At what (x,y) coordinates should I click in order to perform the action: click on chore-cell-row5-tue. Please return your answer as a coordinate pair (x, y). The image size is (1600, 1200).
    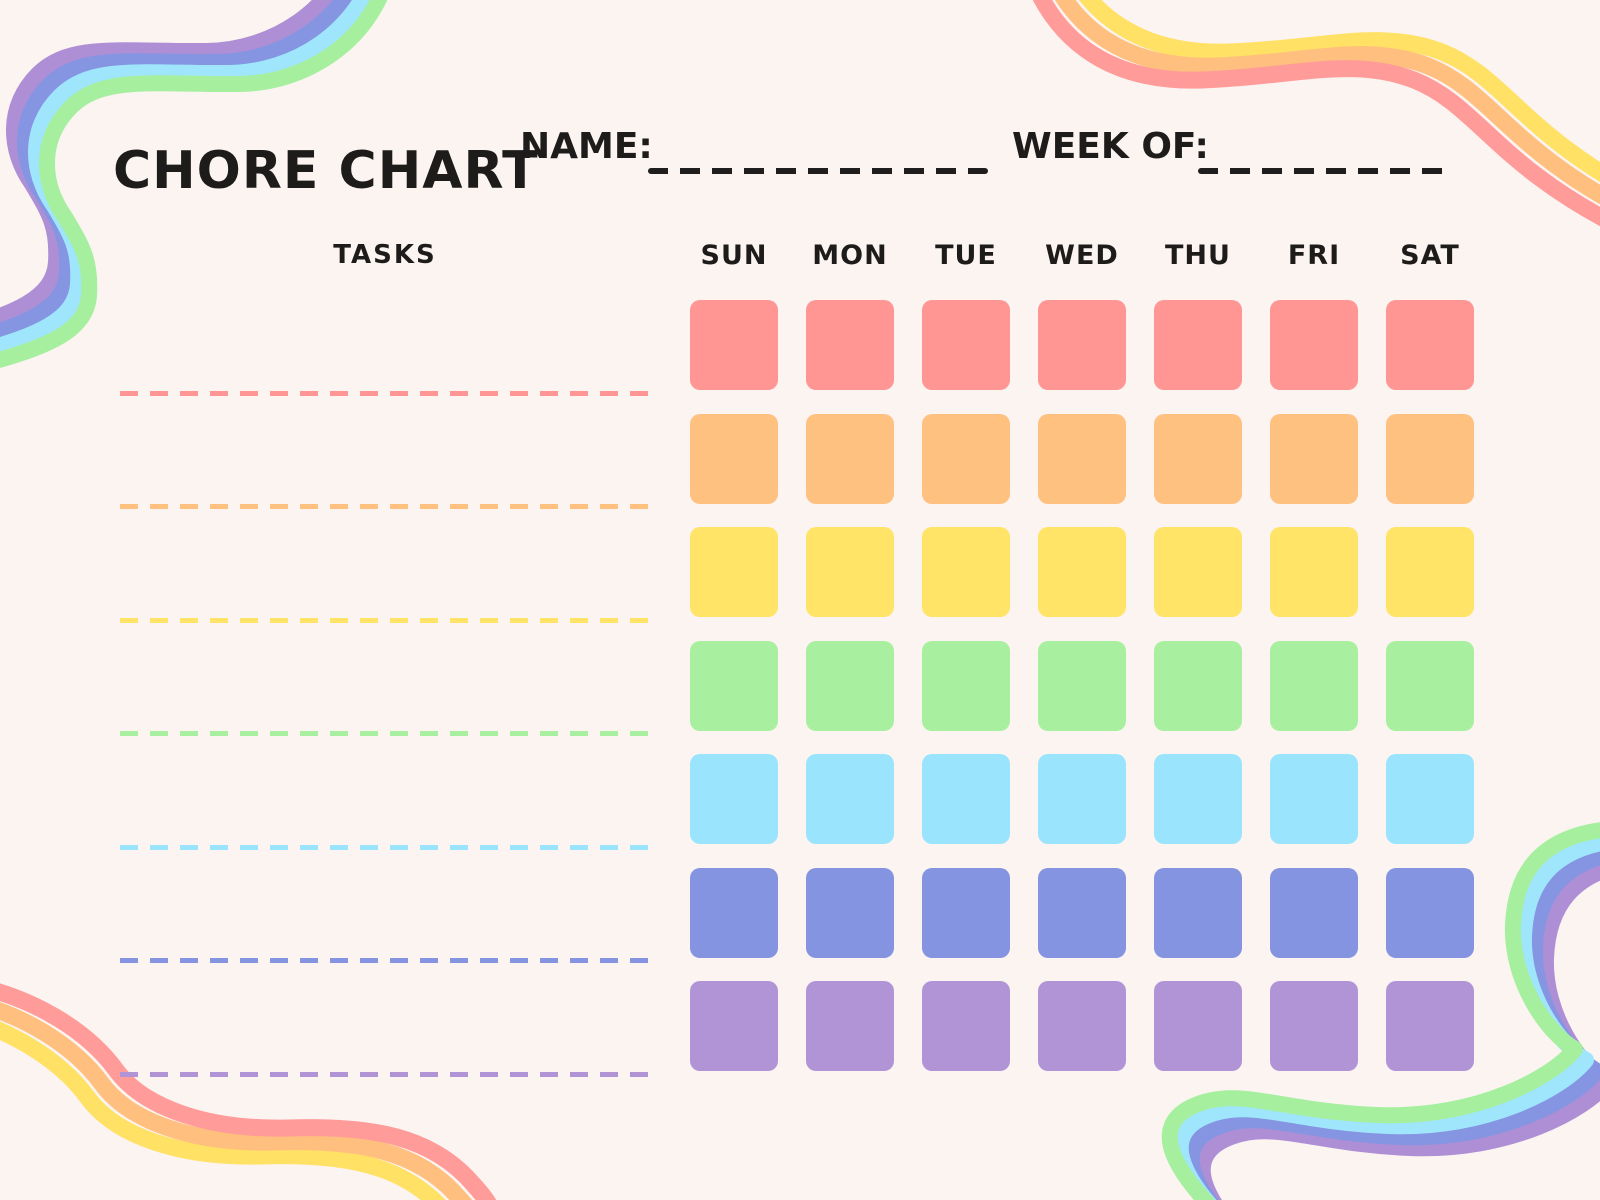
    Looking at the image, I should click on (966, 799).